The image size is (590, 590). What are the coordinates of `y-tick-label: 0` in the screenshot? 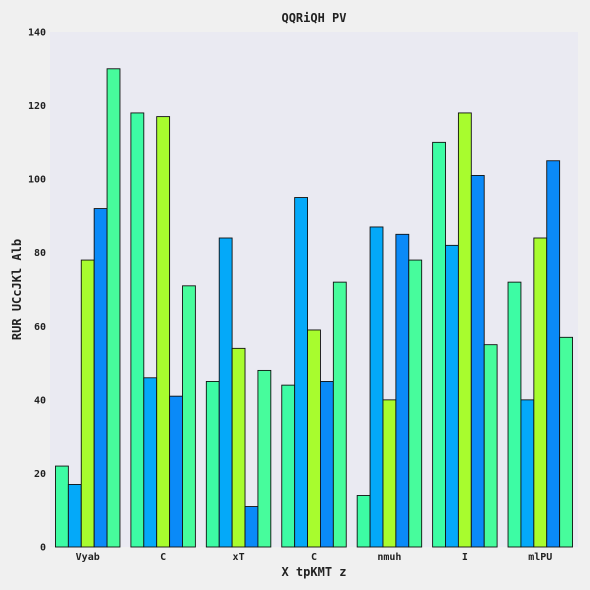 It's located at (43, 548).